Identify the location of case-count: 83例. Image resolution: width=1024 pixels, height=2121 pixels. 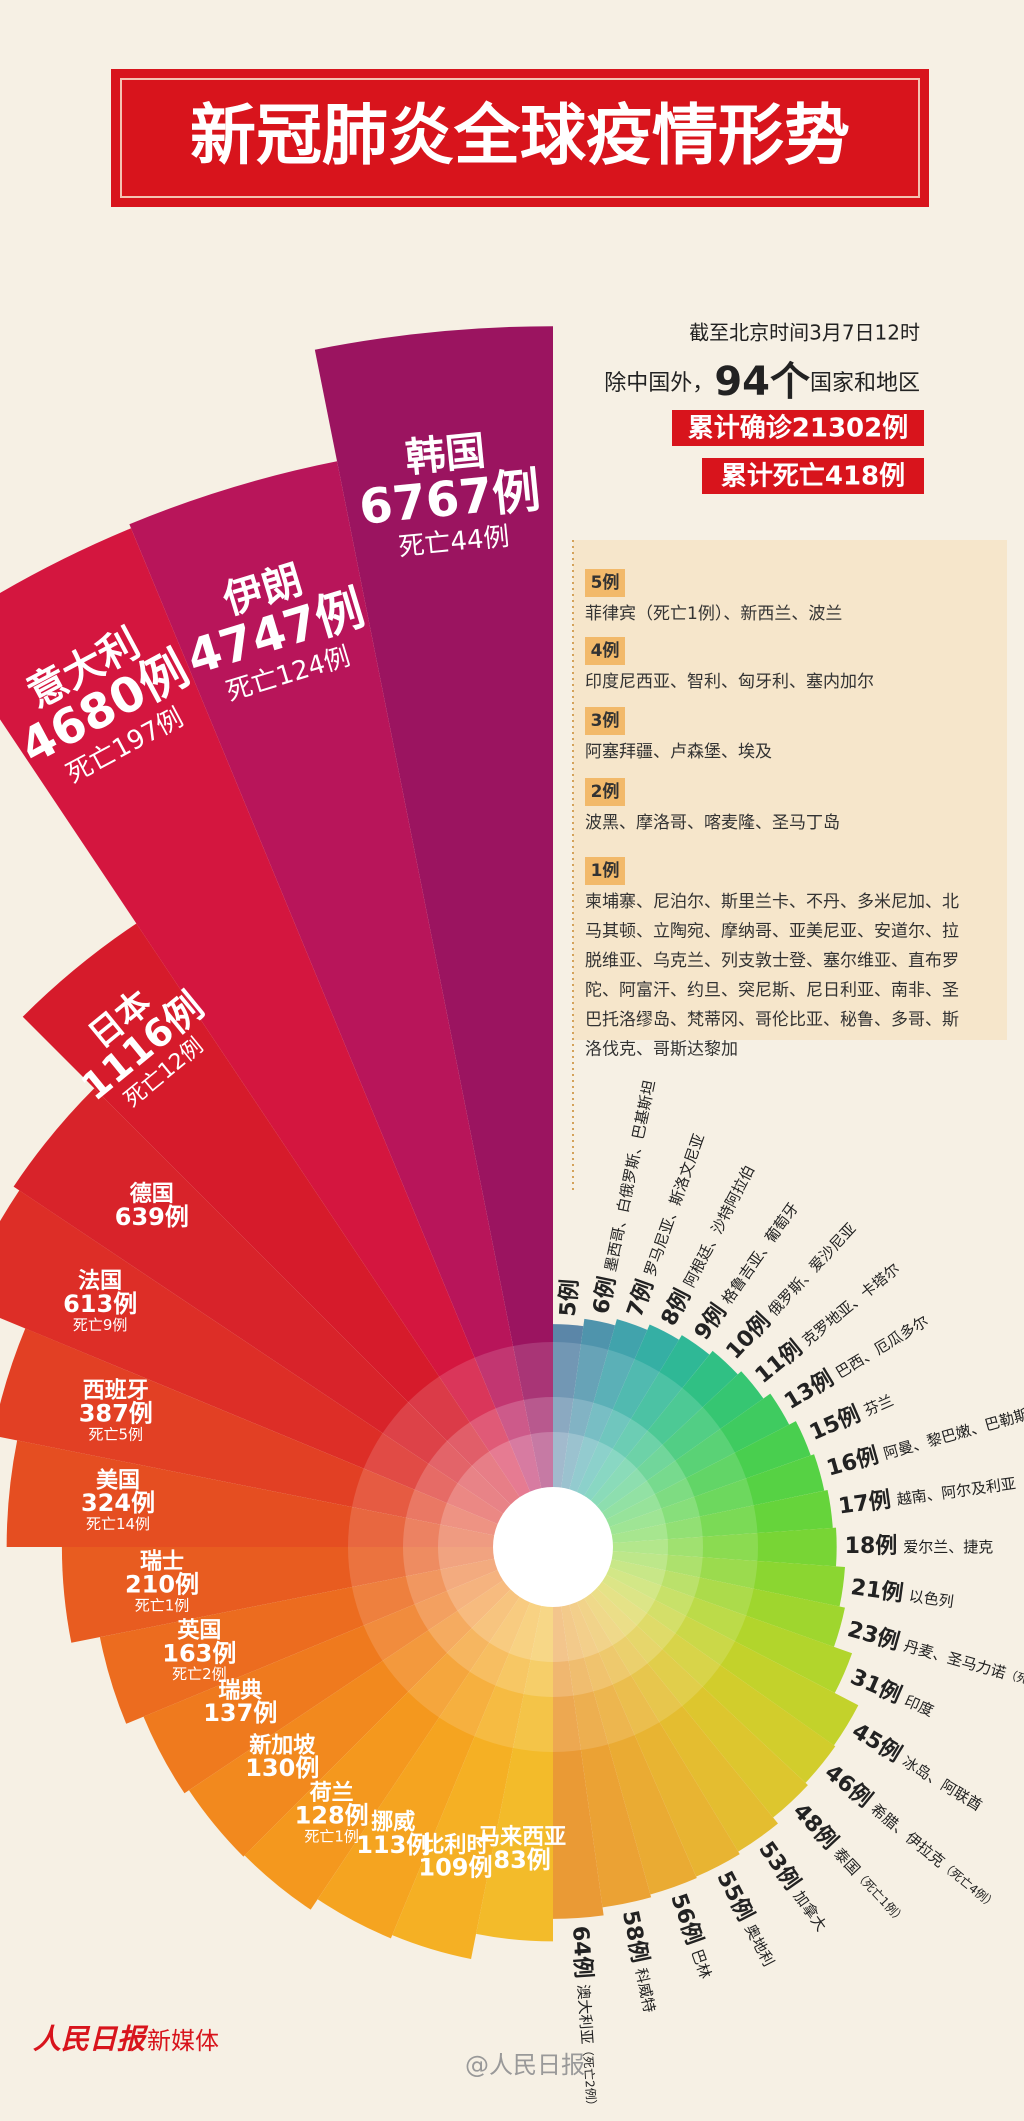
(521, 1860).